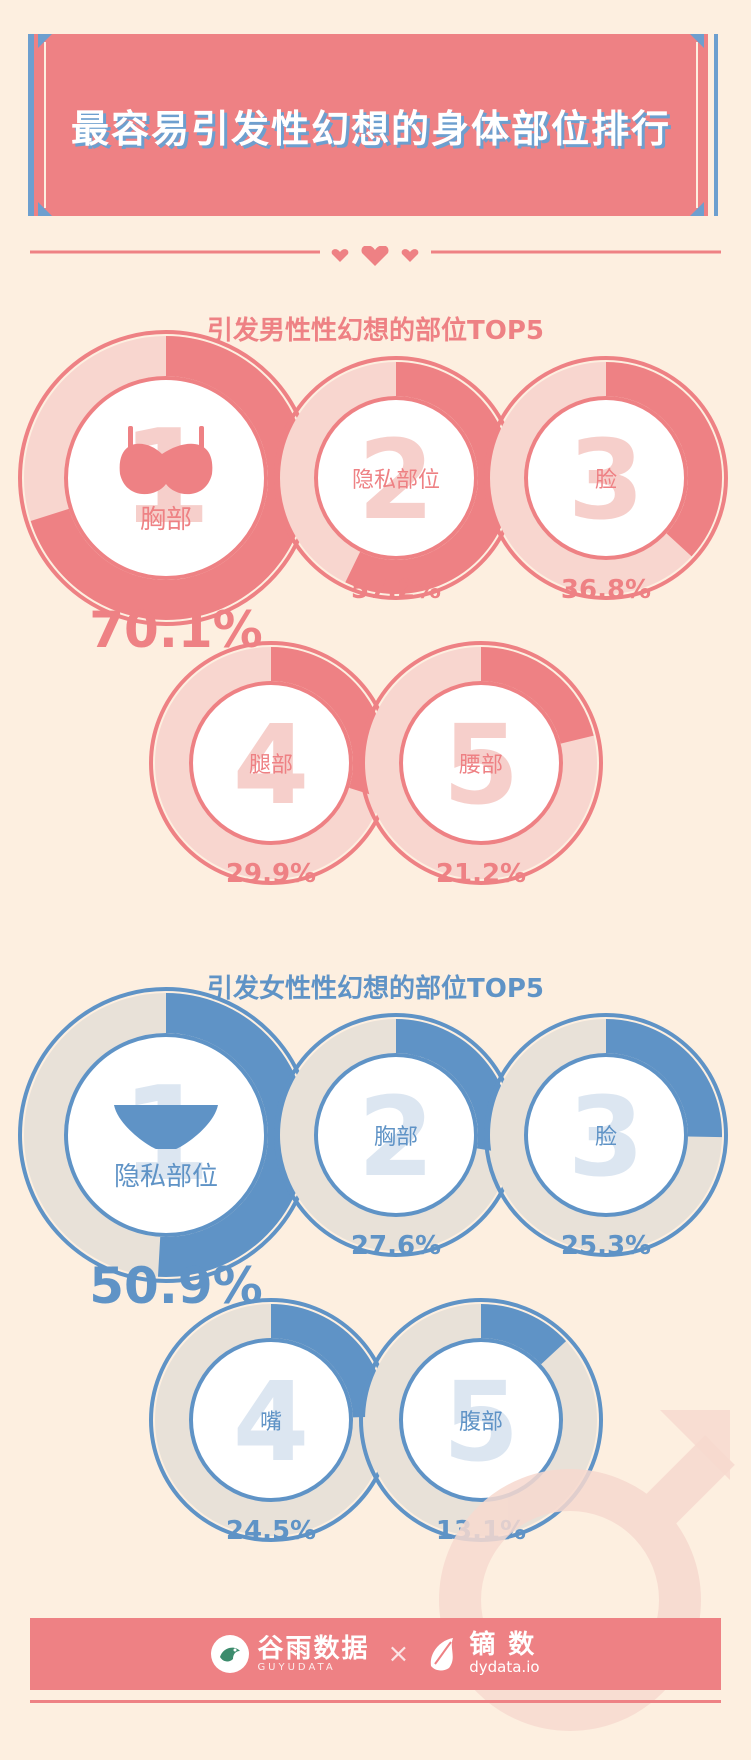 Image resolution: width=751 pixels, height=1760 pixels. I want to click on bird-logo-icon, so click(230, 1654).